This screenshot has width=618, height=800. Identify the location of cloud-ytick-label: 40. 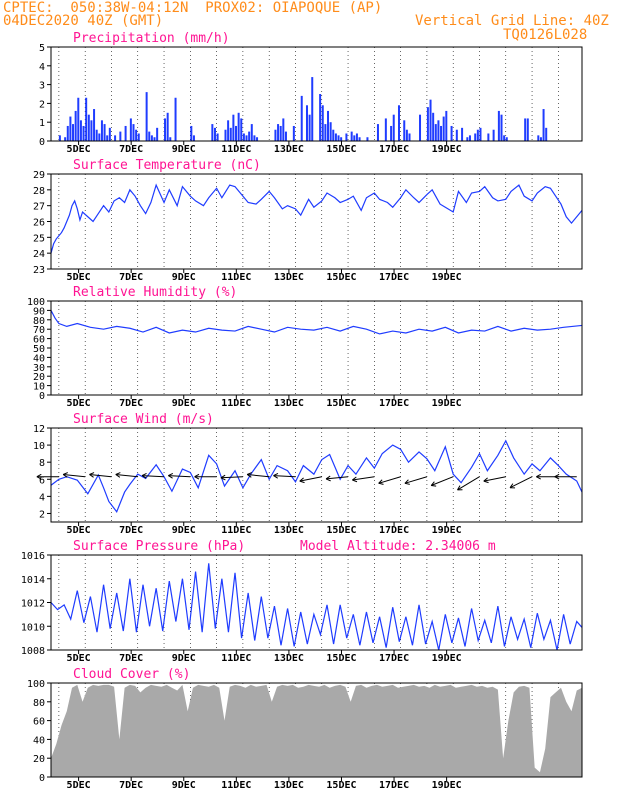
(39, 740).